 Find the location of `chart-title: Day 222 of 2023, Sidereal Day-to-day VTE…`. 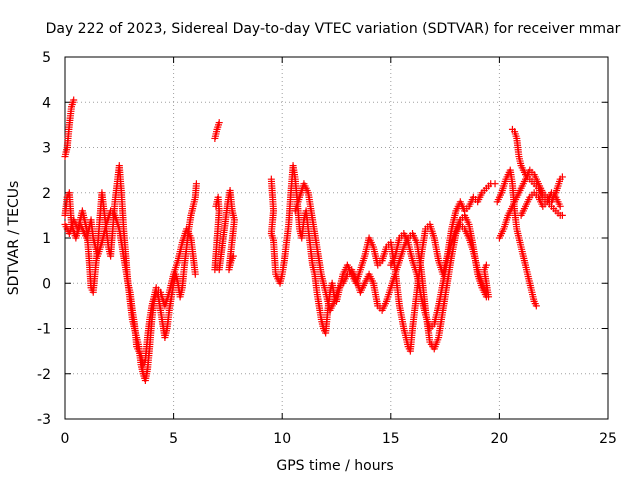

chart-title: Day 222 of 2023, Sidereal Day-to-day VTE… is located at coordinates (333, 29).